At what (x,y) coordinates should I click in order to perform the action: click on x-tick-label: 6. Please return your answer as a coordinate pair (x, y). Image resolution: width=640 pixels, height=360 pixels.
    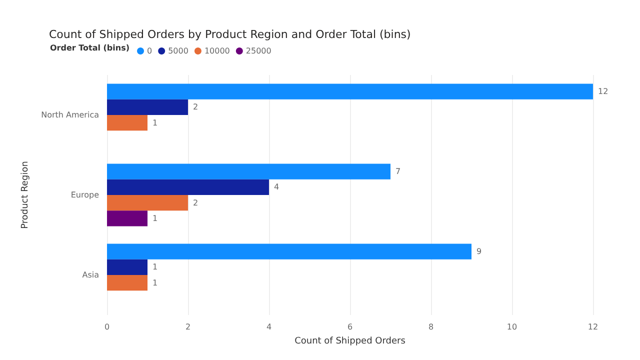
    Looking at the image, I should click on (350, 327).